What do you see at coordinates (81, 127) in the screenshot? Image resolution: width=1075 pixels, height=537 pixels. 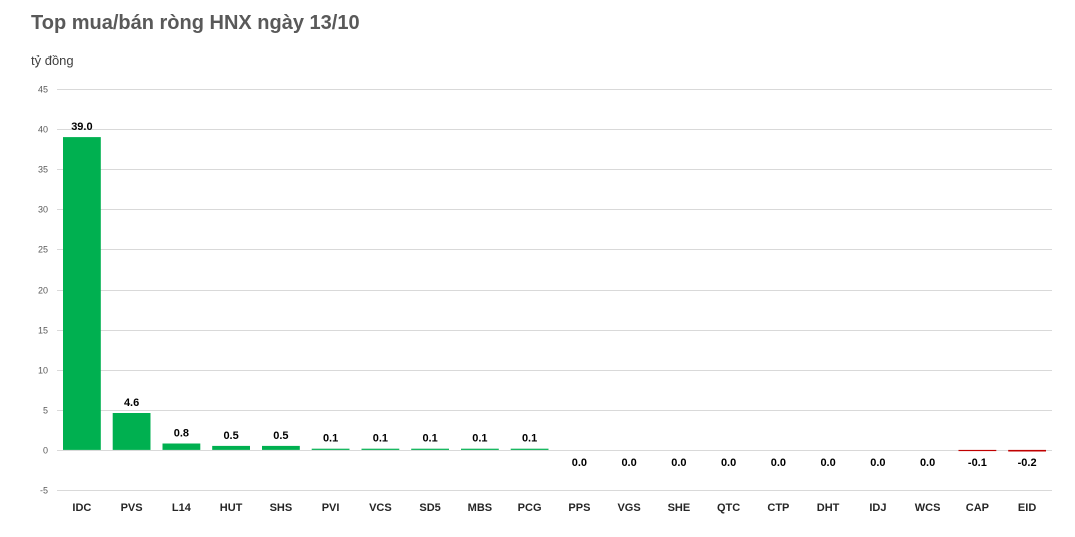 I see `data-label: 39.0` at bounding box center [81, 127].